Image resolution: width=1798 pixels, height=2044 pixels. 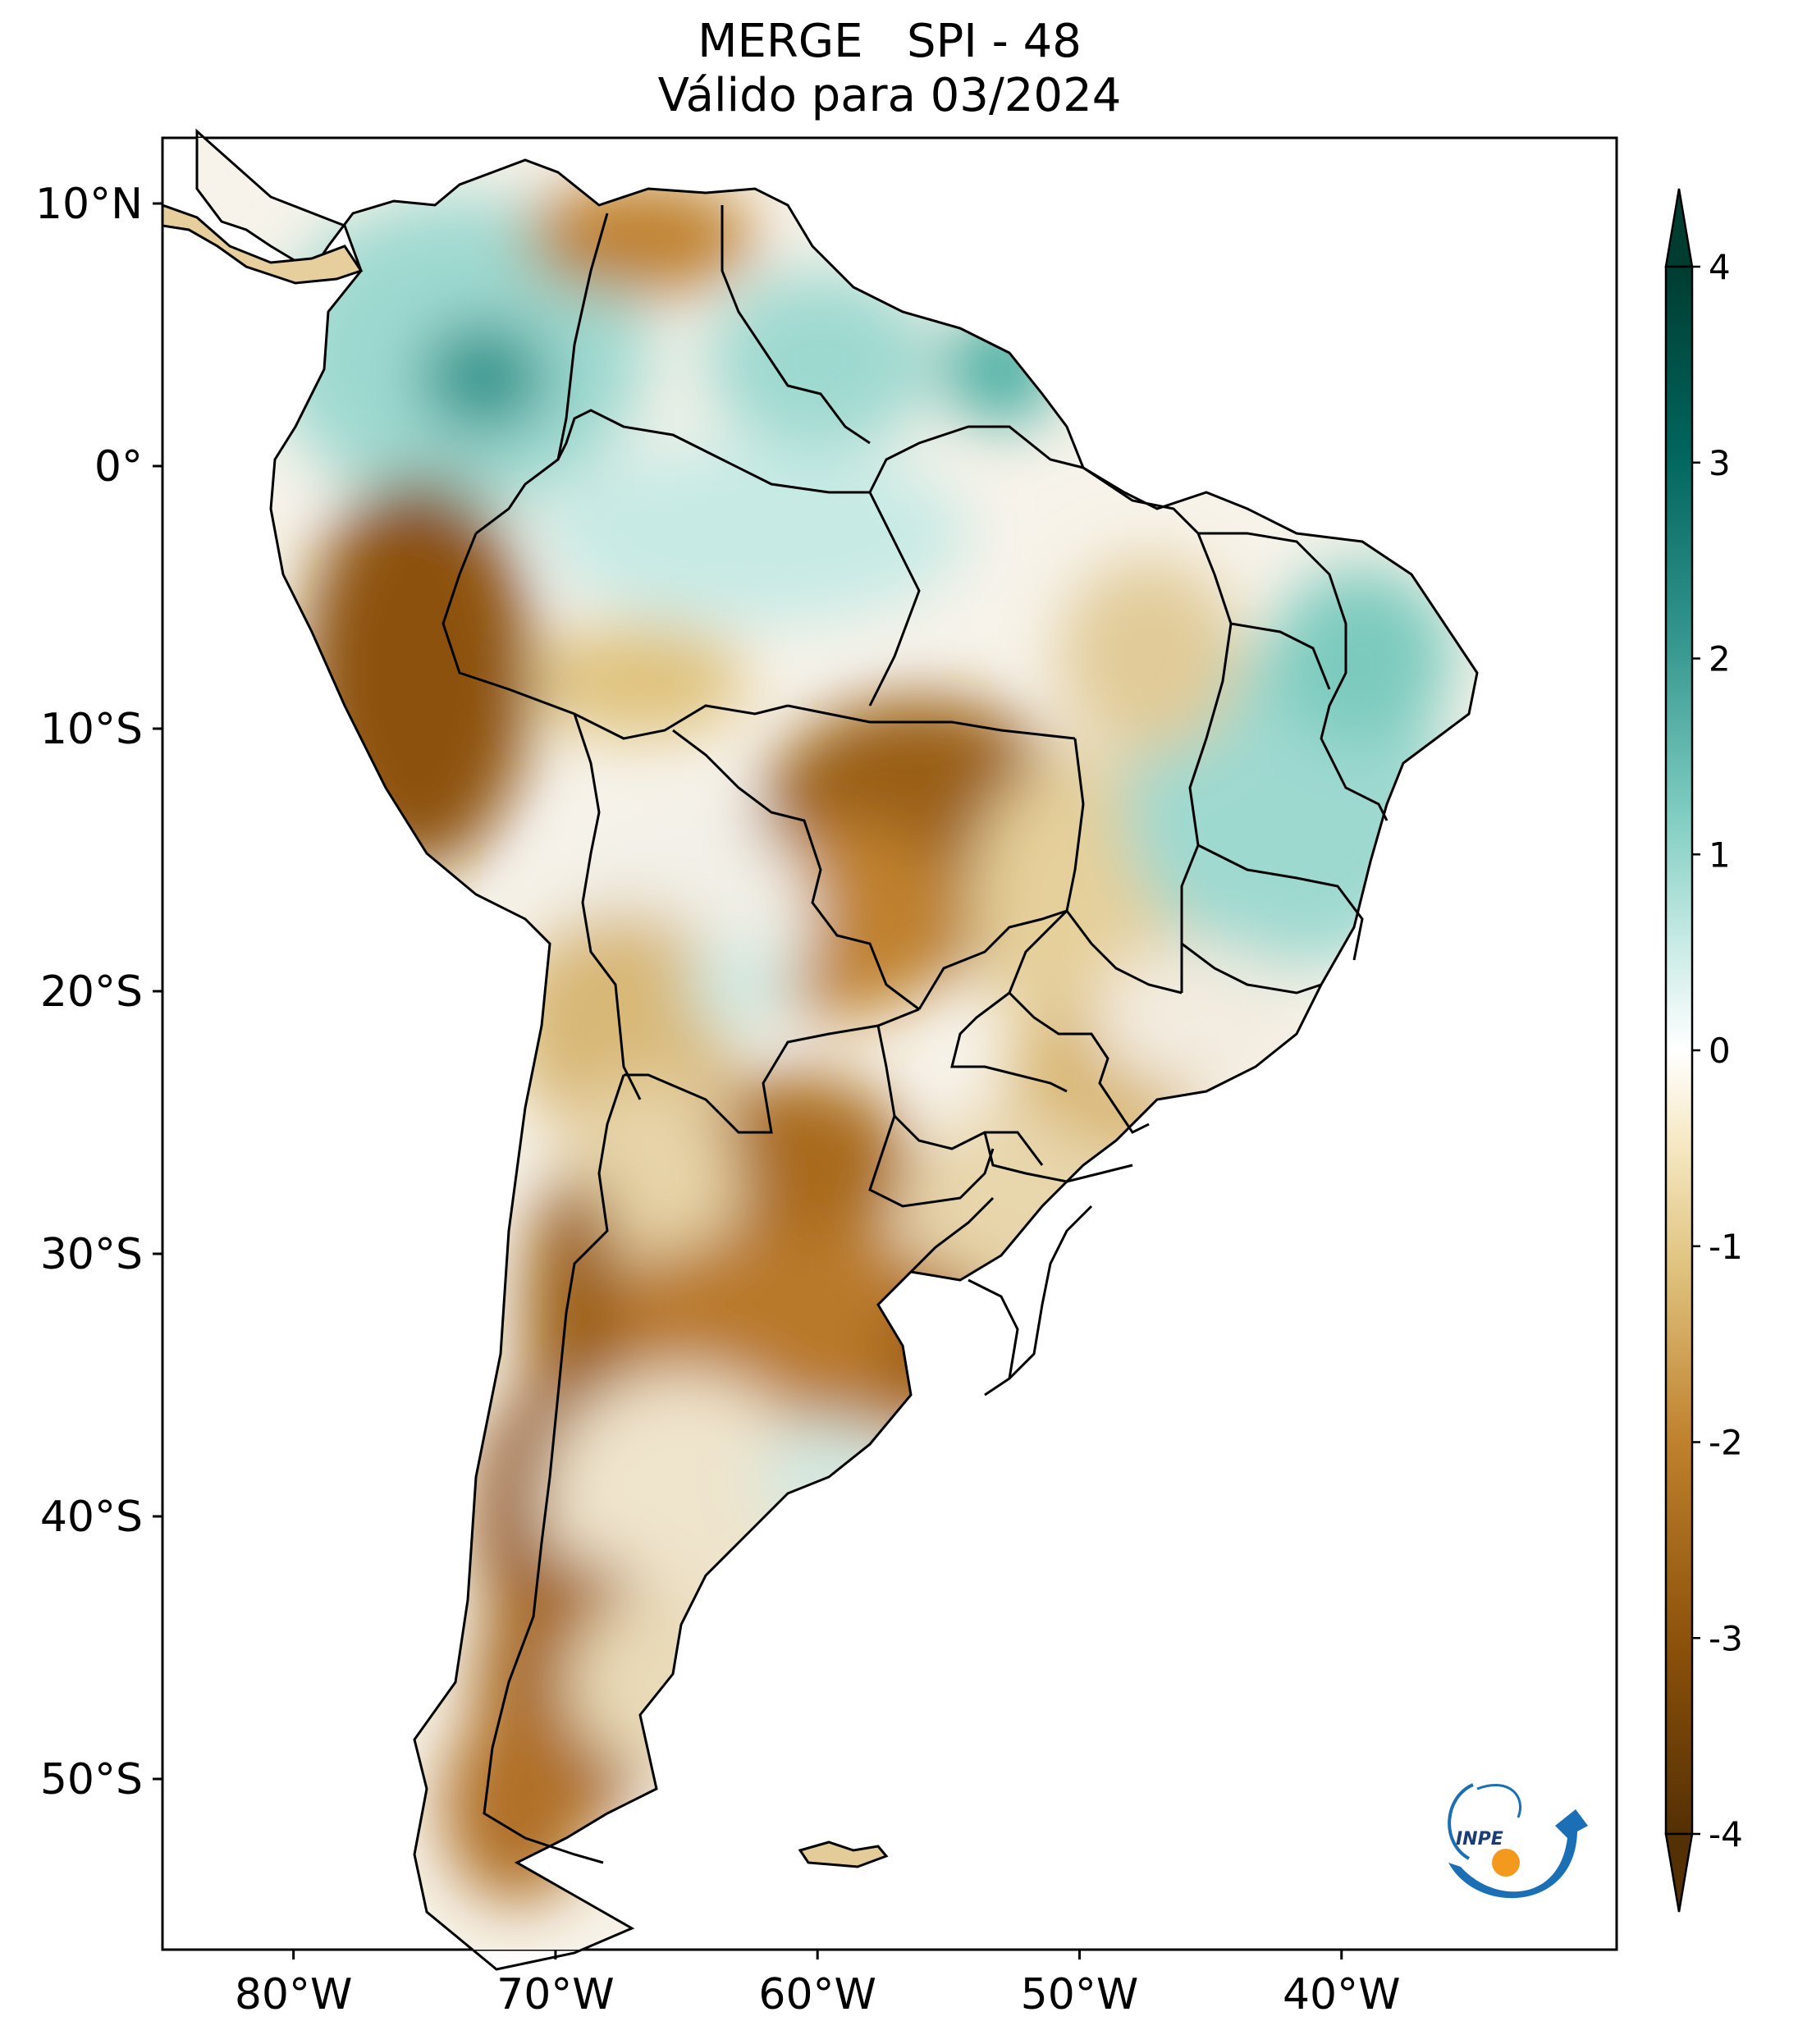 What do you see at coordinates (889, 95) in the screenshot?
I see `title-line-2: Válido para 03/2024` at bounding box center [889, 95].